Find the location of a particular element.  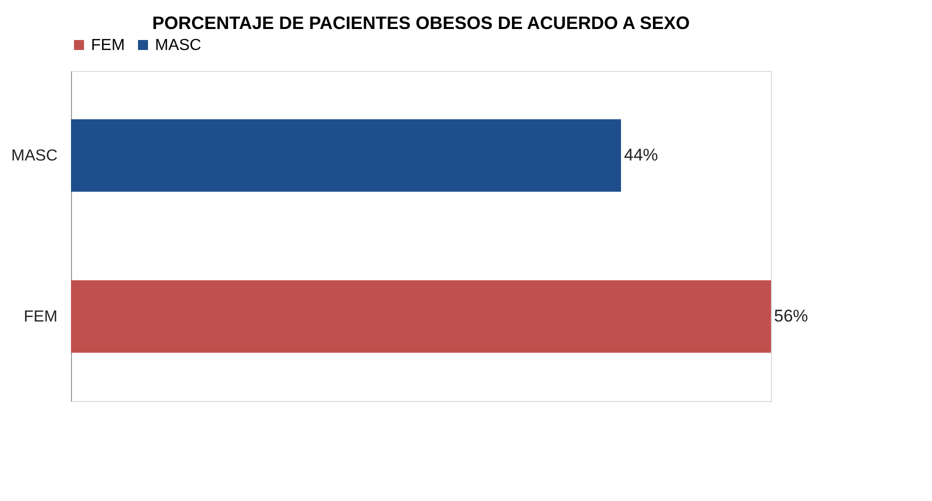

legend-label: FEM is located at coordinates (108, 45).